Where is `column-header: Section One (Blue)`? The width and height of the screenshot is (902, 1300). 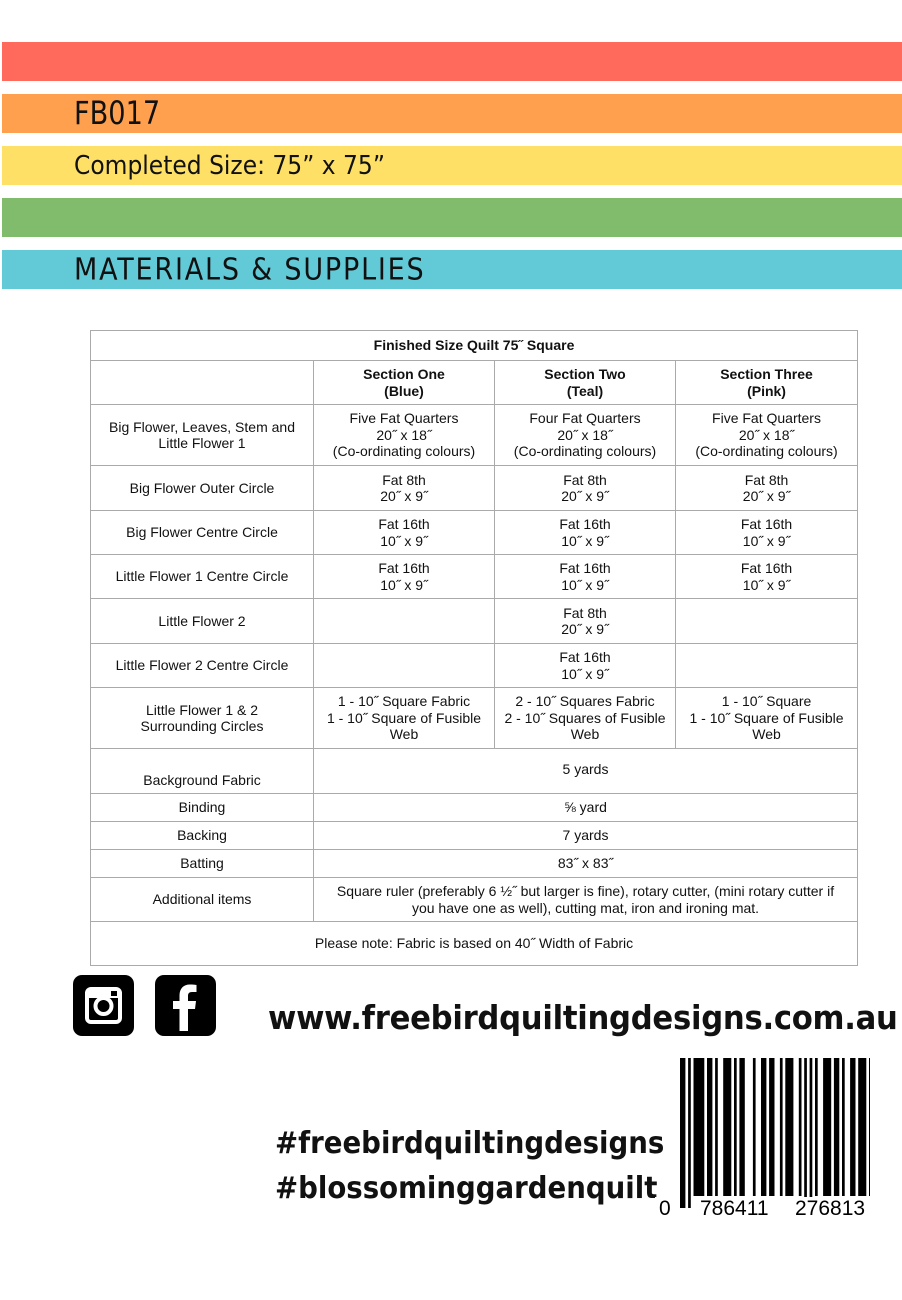
column-header: Section One (Blue) is located at coordinates (404, 382).